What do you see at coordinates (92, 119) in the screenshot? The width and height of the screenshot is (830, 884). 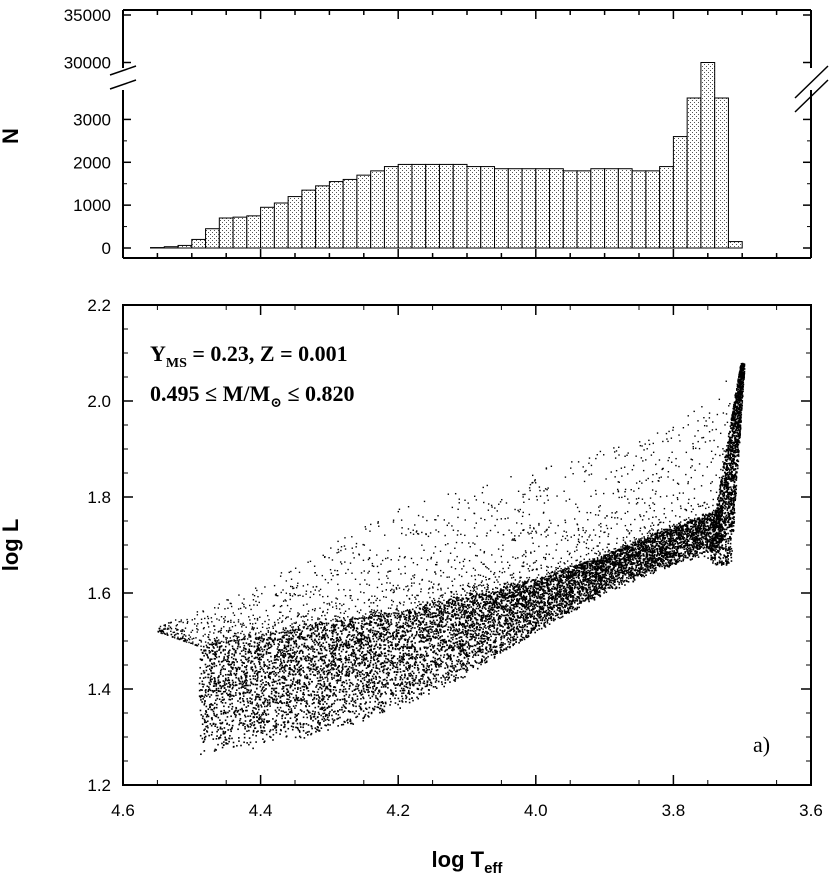 I see `hist-ytick-label: 3000` at bounding box center [92, 119].